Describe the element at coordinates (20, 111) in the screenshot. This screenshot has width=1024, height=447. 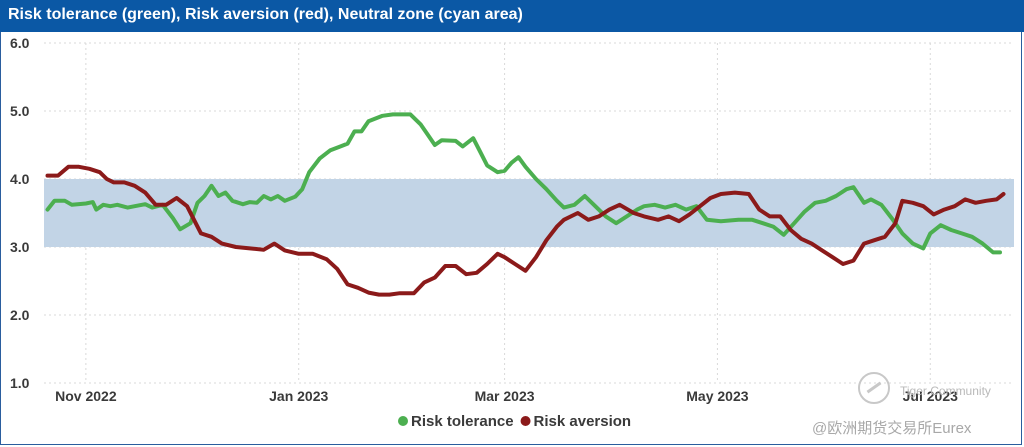
I see `y-tick-label: 5.0` at that location.